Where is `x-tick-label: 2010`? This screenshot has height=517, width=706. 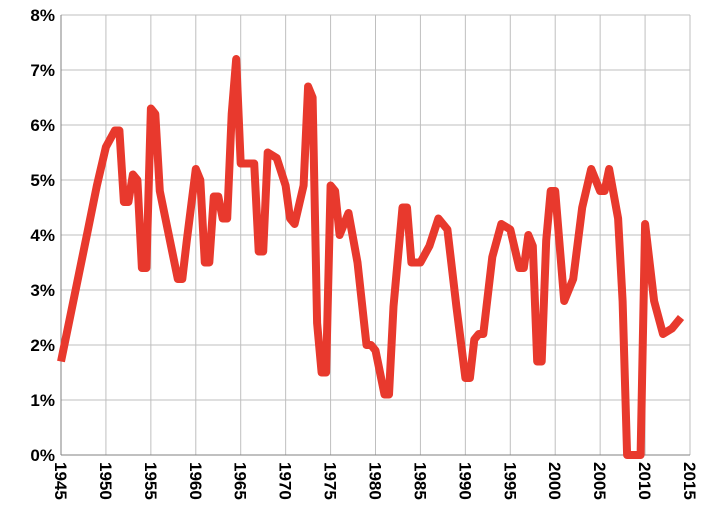 x-tick-label: 2010 is located at coordinates (644, 481).